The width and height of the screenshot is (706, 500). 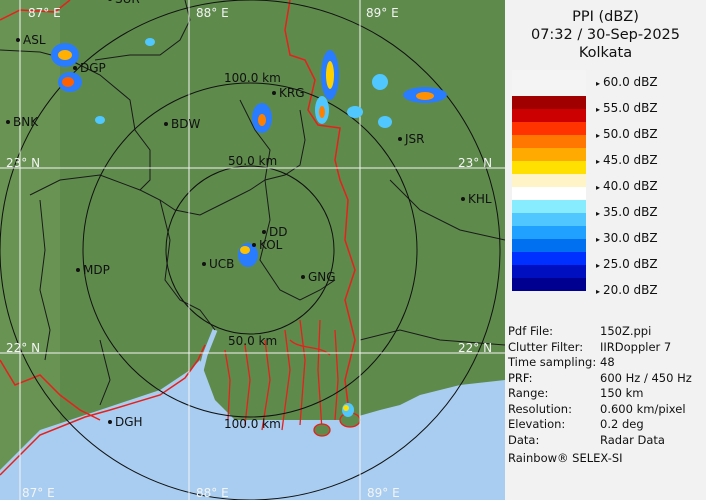 What do you see at coordinates (627, 82) in the screenshot?
I see `legend-label: 60.0 dBZ` at bounding box center [627, 82].